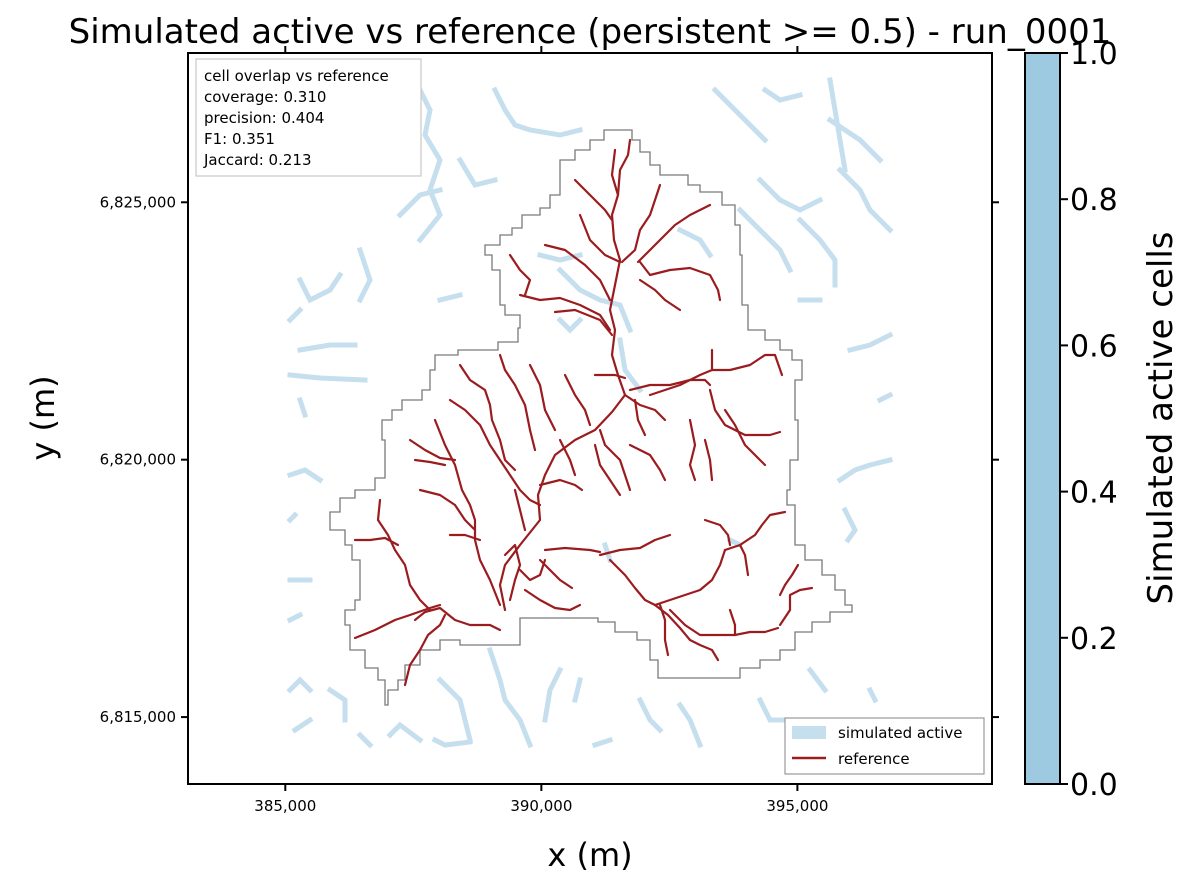 Image resolution: width=1194 pixels, height=887 pixels. I want to click on colorbar-tick-label: 1.0, so click(1094, 54).